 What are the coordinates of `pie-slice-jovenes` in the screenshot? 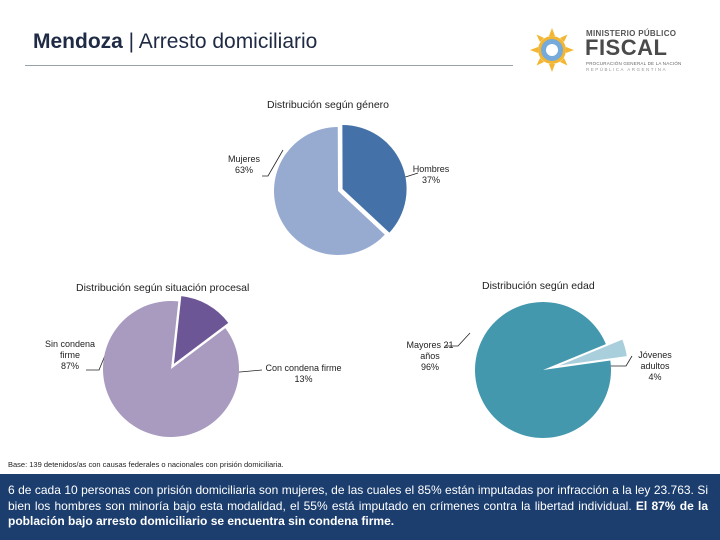 It's located at (593, 352).